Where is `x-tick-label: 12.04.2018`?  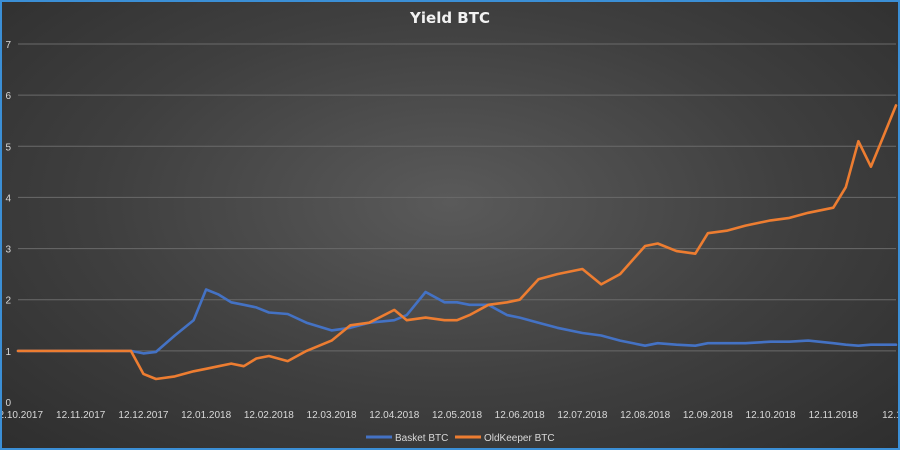
x-tick-label: 12.04.2018 is located at coordinates (394, 415).